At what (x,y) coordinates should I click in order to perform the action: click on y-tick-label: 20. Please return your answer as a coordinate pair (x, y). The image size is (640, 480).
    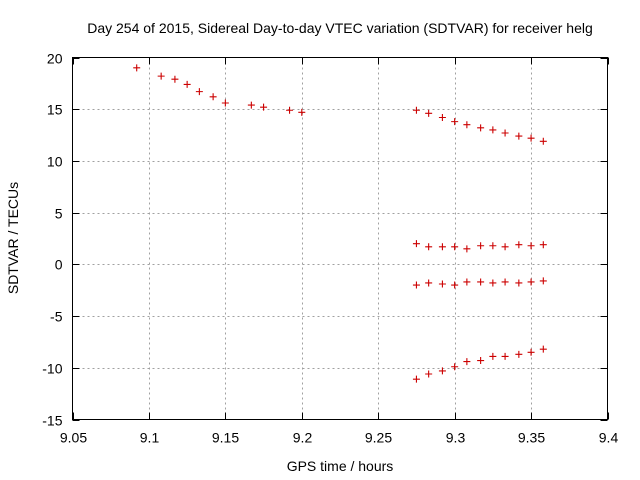
    Looking at the image, I should click on (55, 59).